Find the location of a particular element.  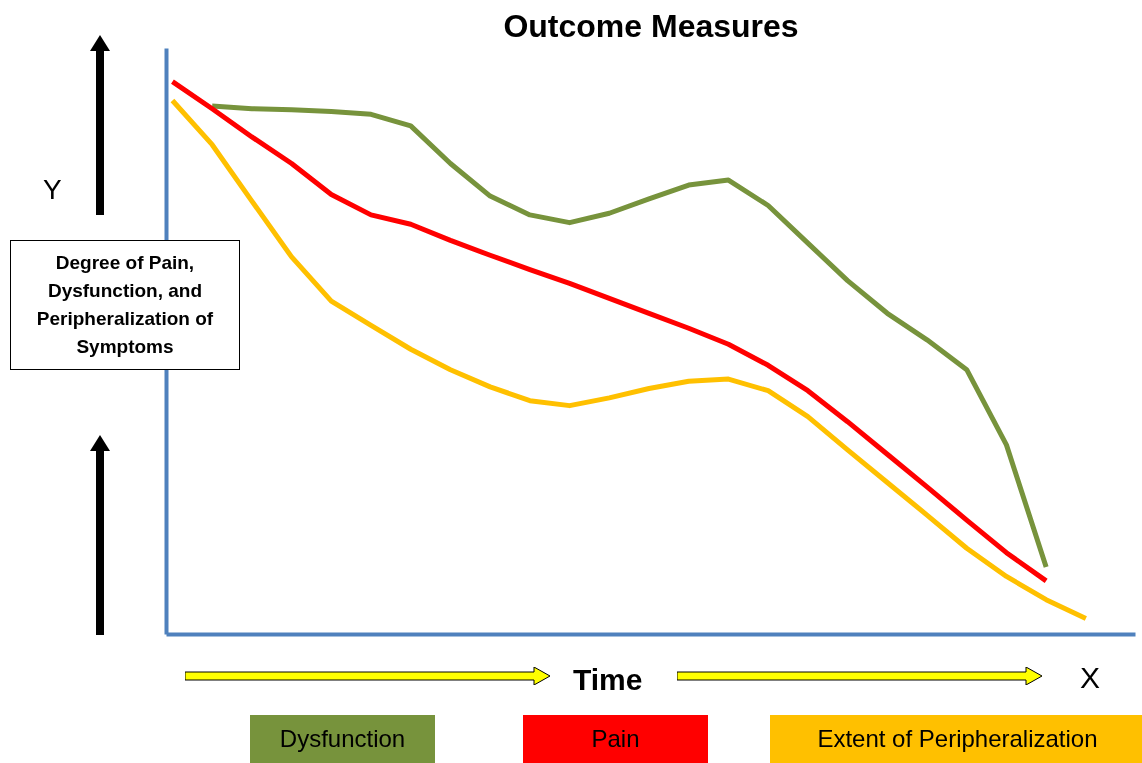

text: Pain is located at coordinates (615, 739).